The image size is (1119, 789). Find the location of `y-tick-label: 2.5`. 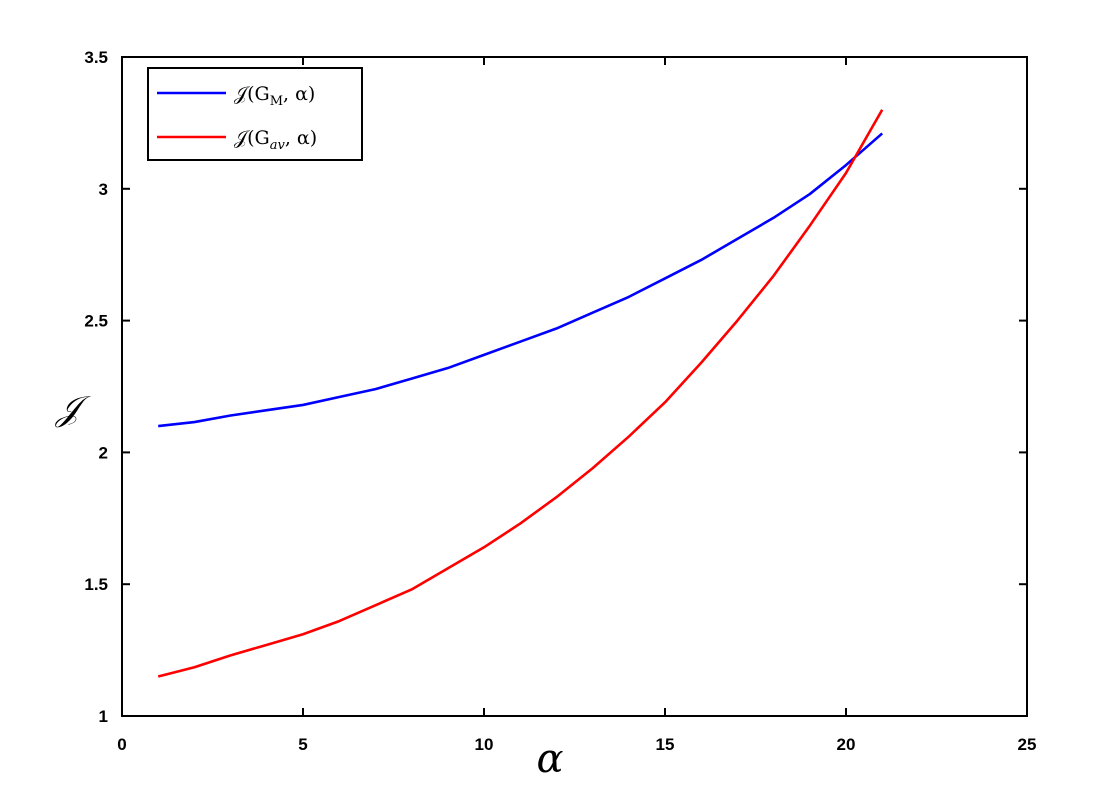

y-tick-label: 2.5 is located at coordinates (96, 321).